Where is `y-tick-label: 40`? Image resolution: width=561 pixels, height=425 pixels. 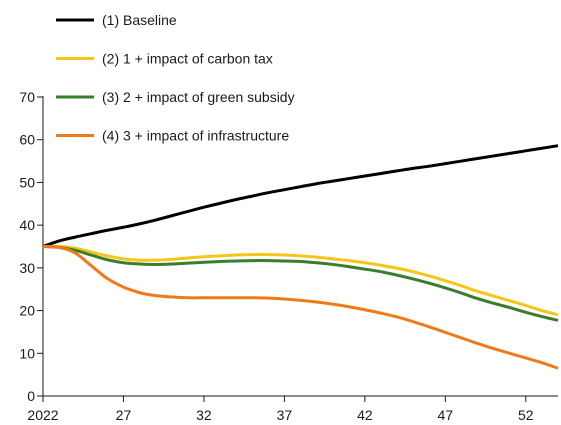
y-tick-label: 40 is located at coordinates (27, 225).